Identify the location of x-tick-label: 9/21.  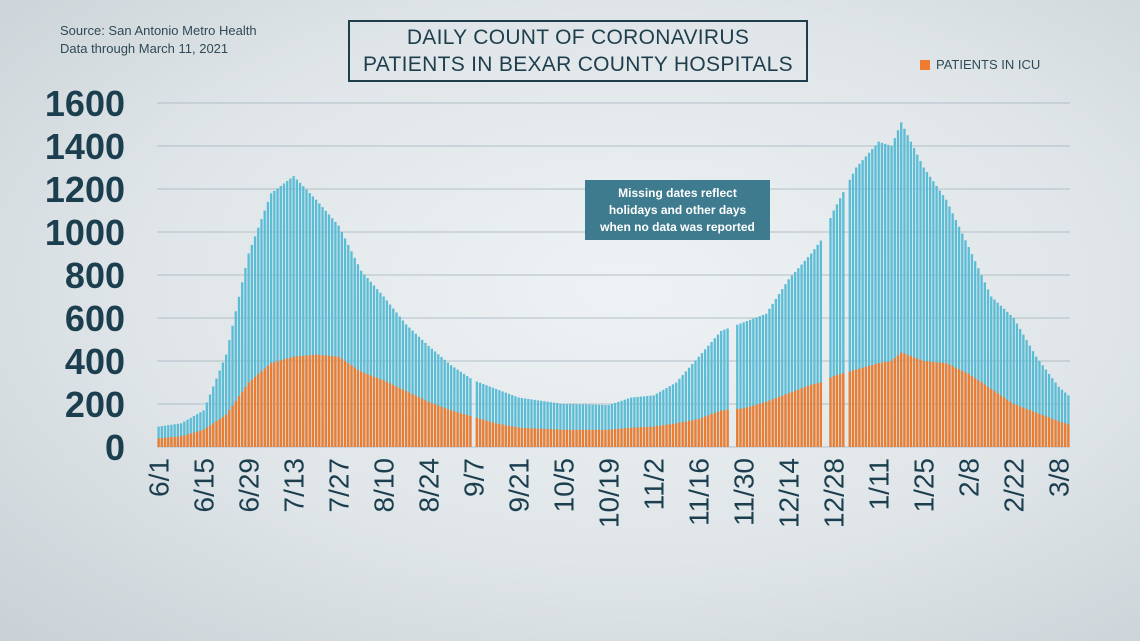
(519, 485).